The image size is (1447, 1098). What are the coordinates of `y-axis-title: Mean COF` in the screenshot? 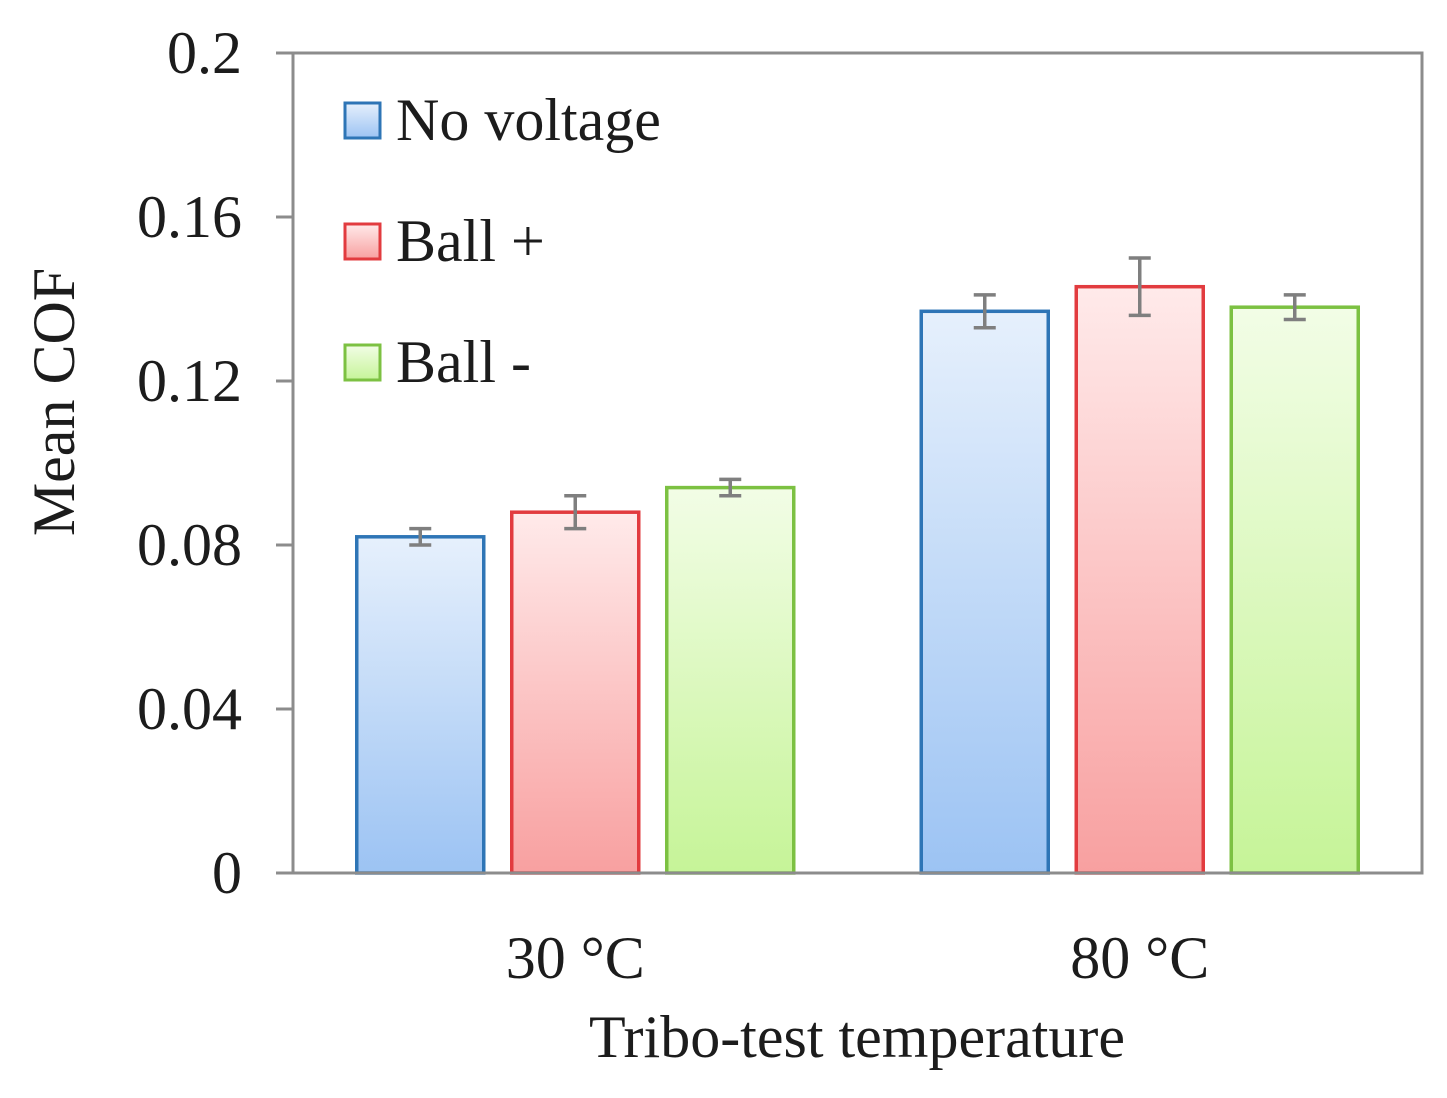 It's located at (54, 402).